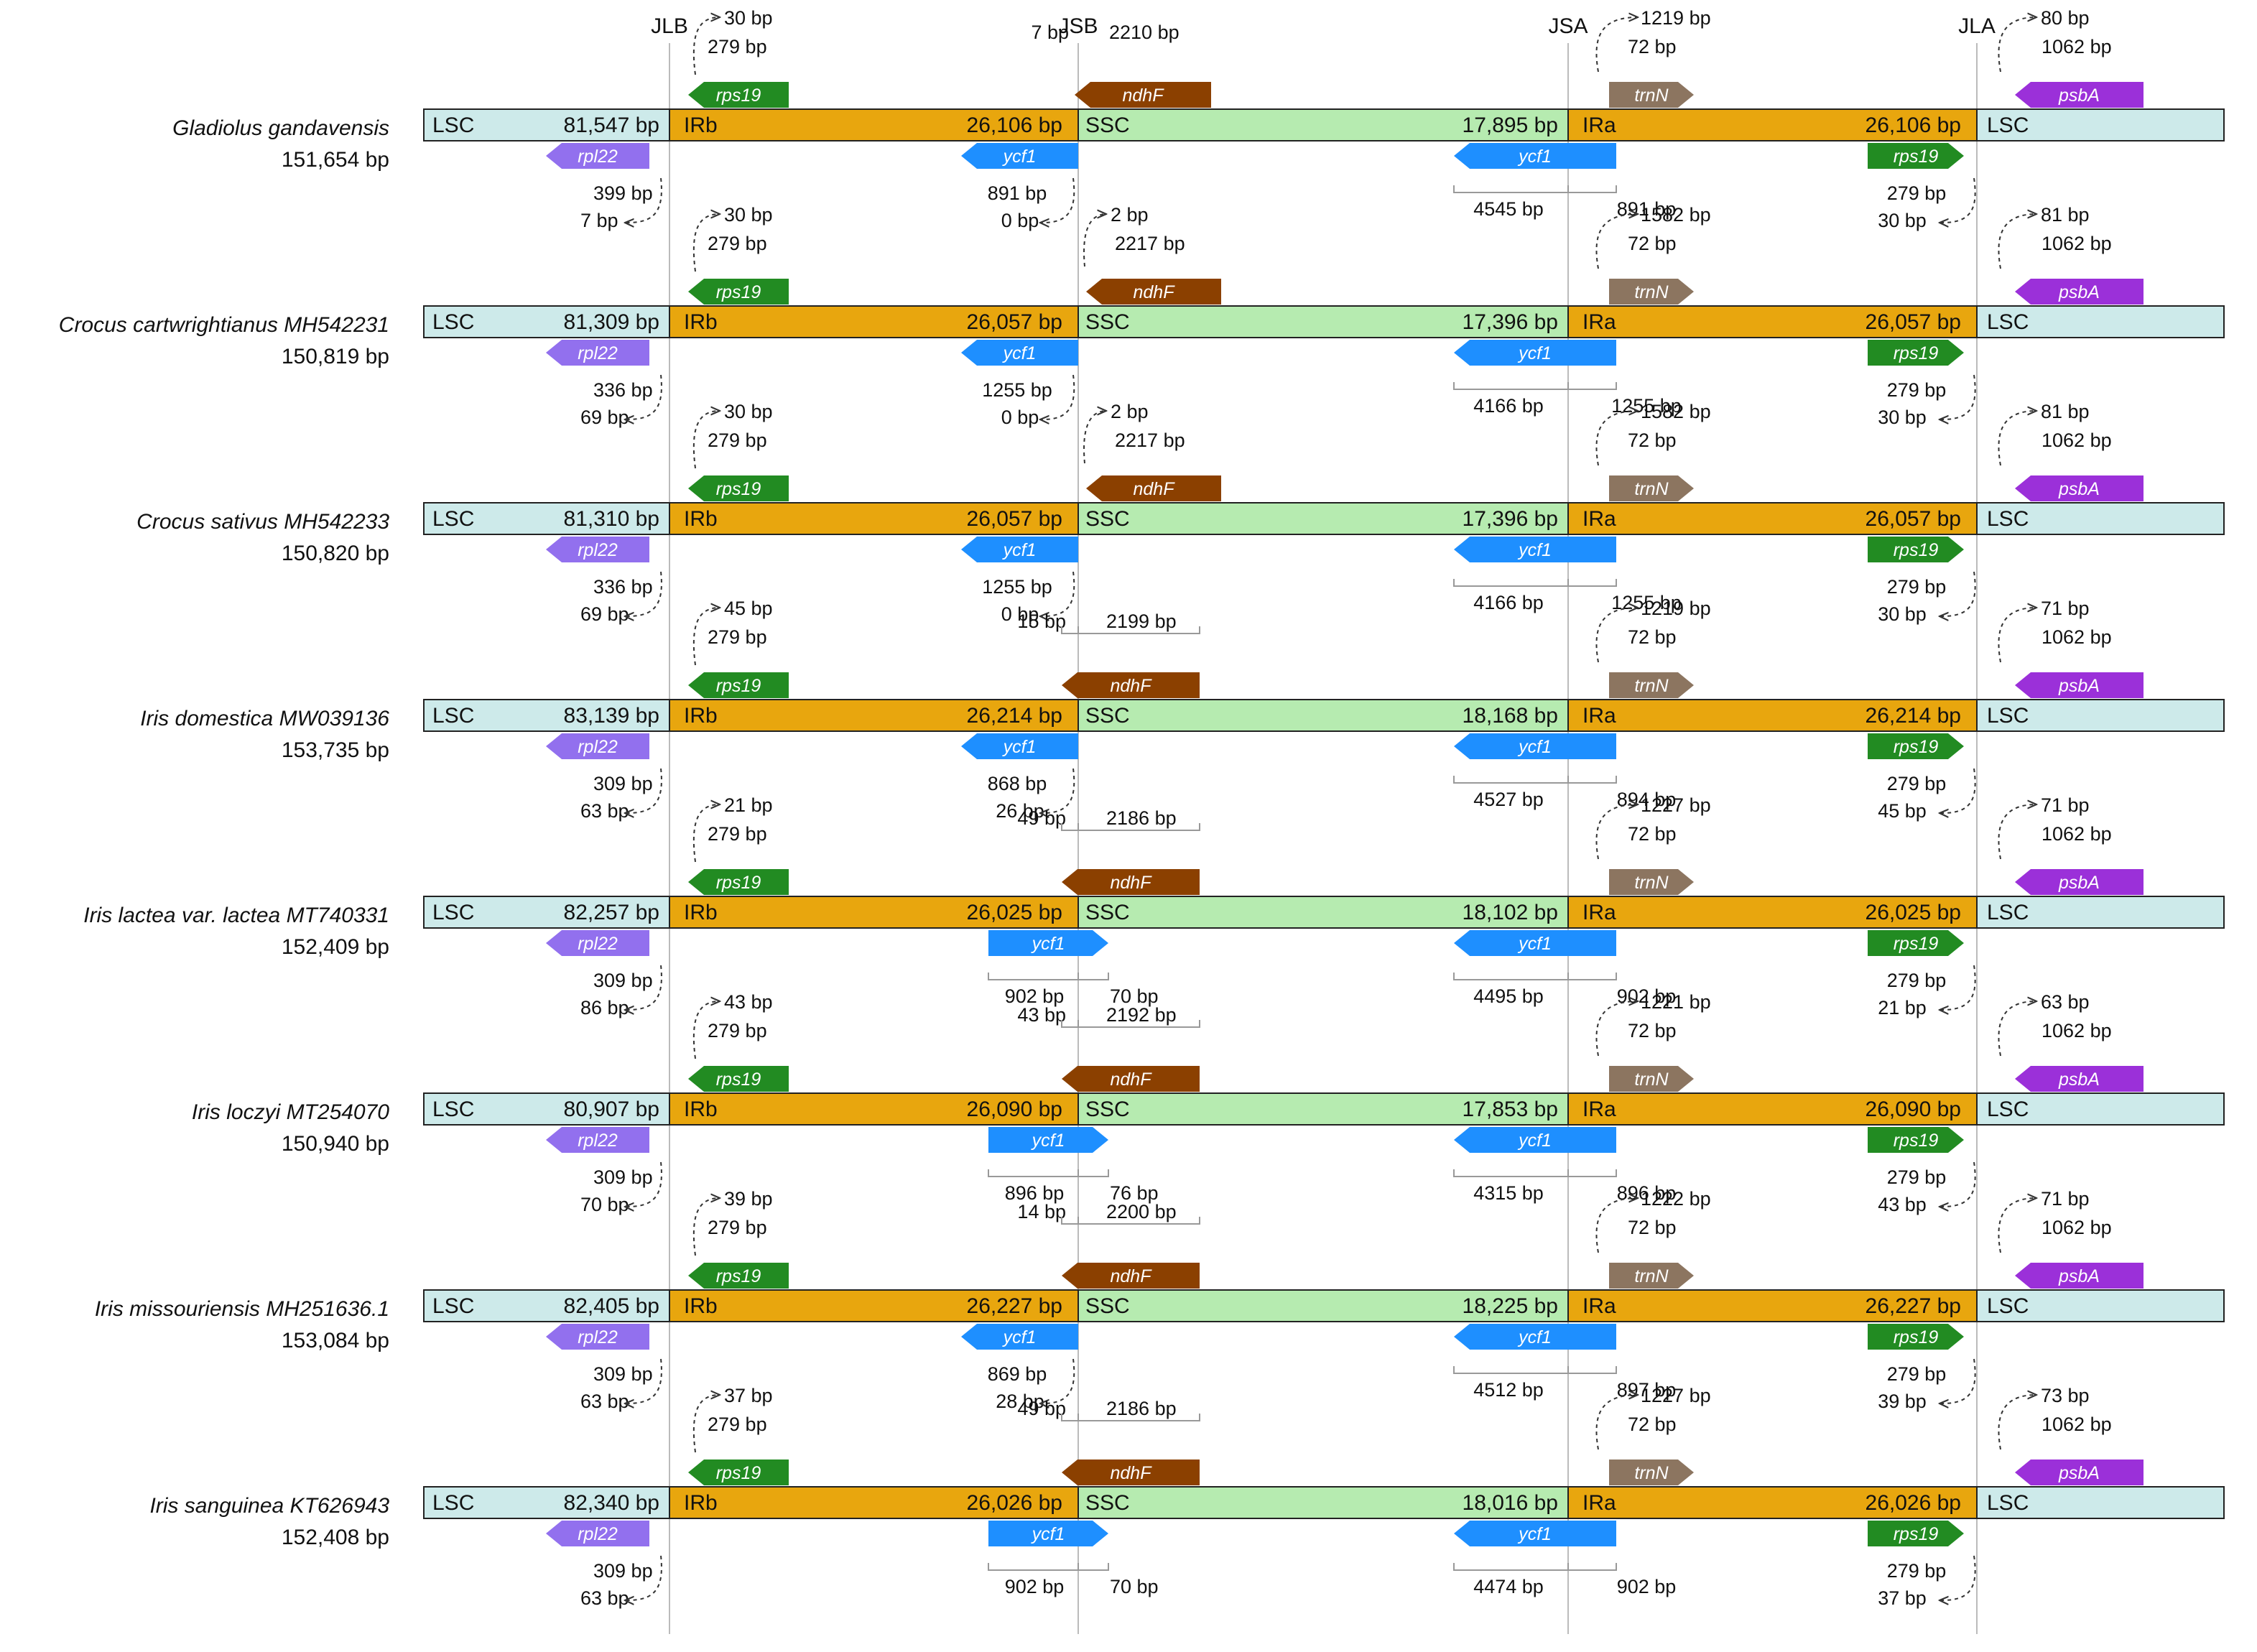 The height and width of the screenshot is (1652, 2257). I want to click on ndhf-left-bp: 7 bp, so click(1050, 32).